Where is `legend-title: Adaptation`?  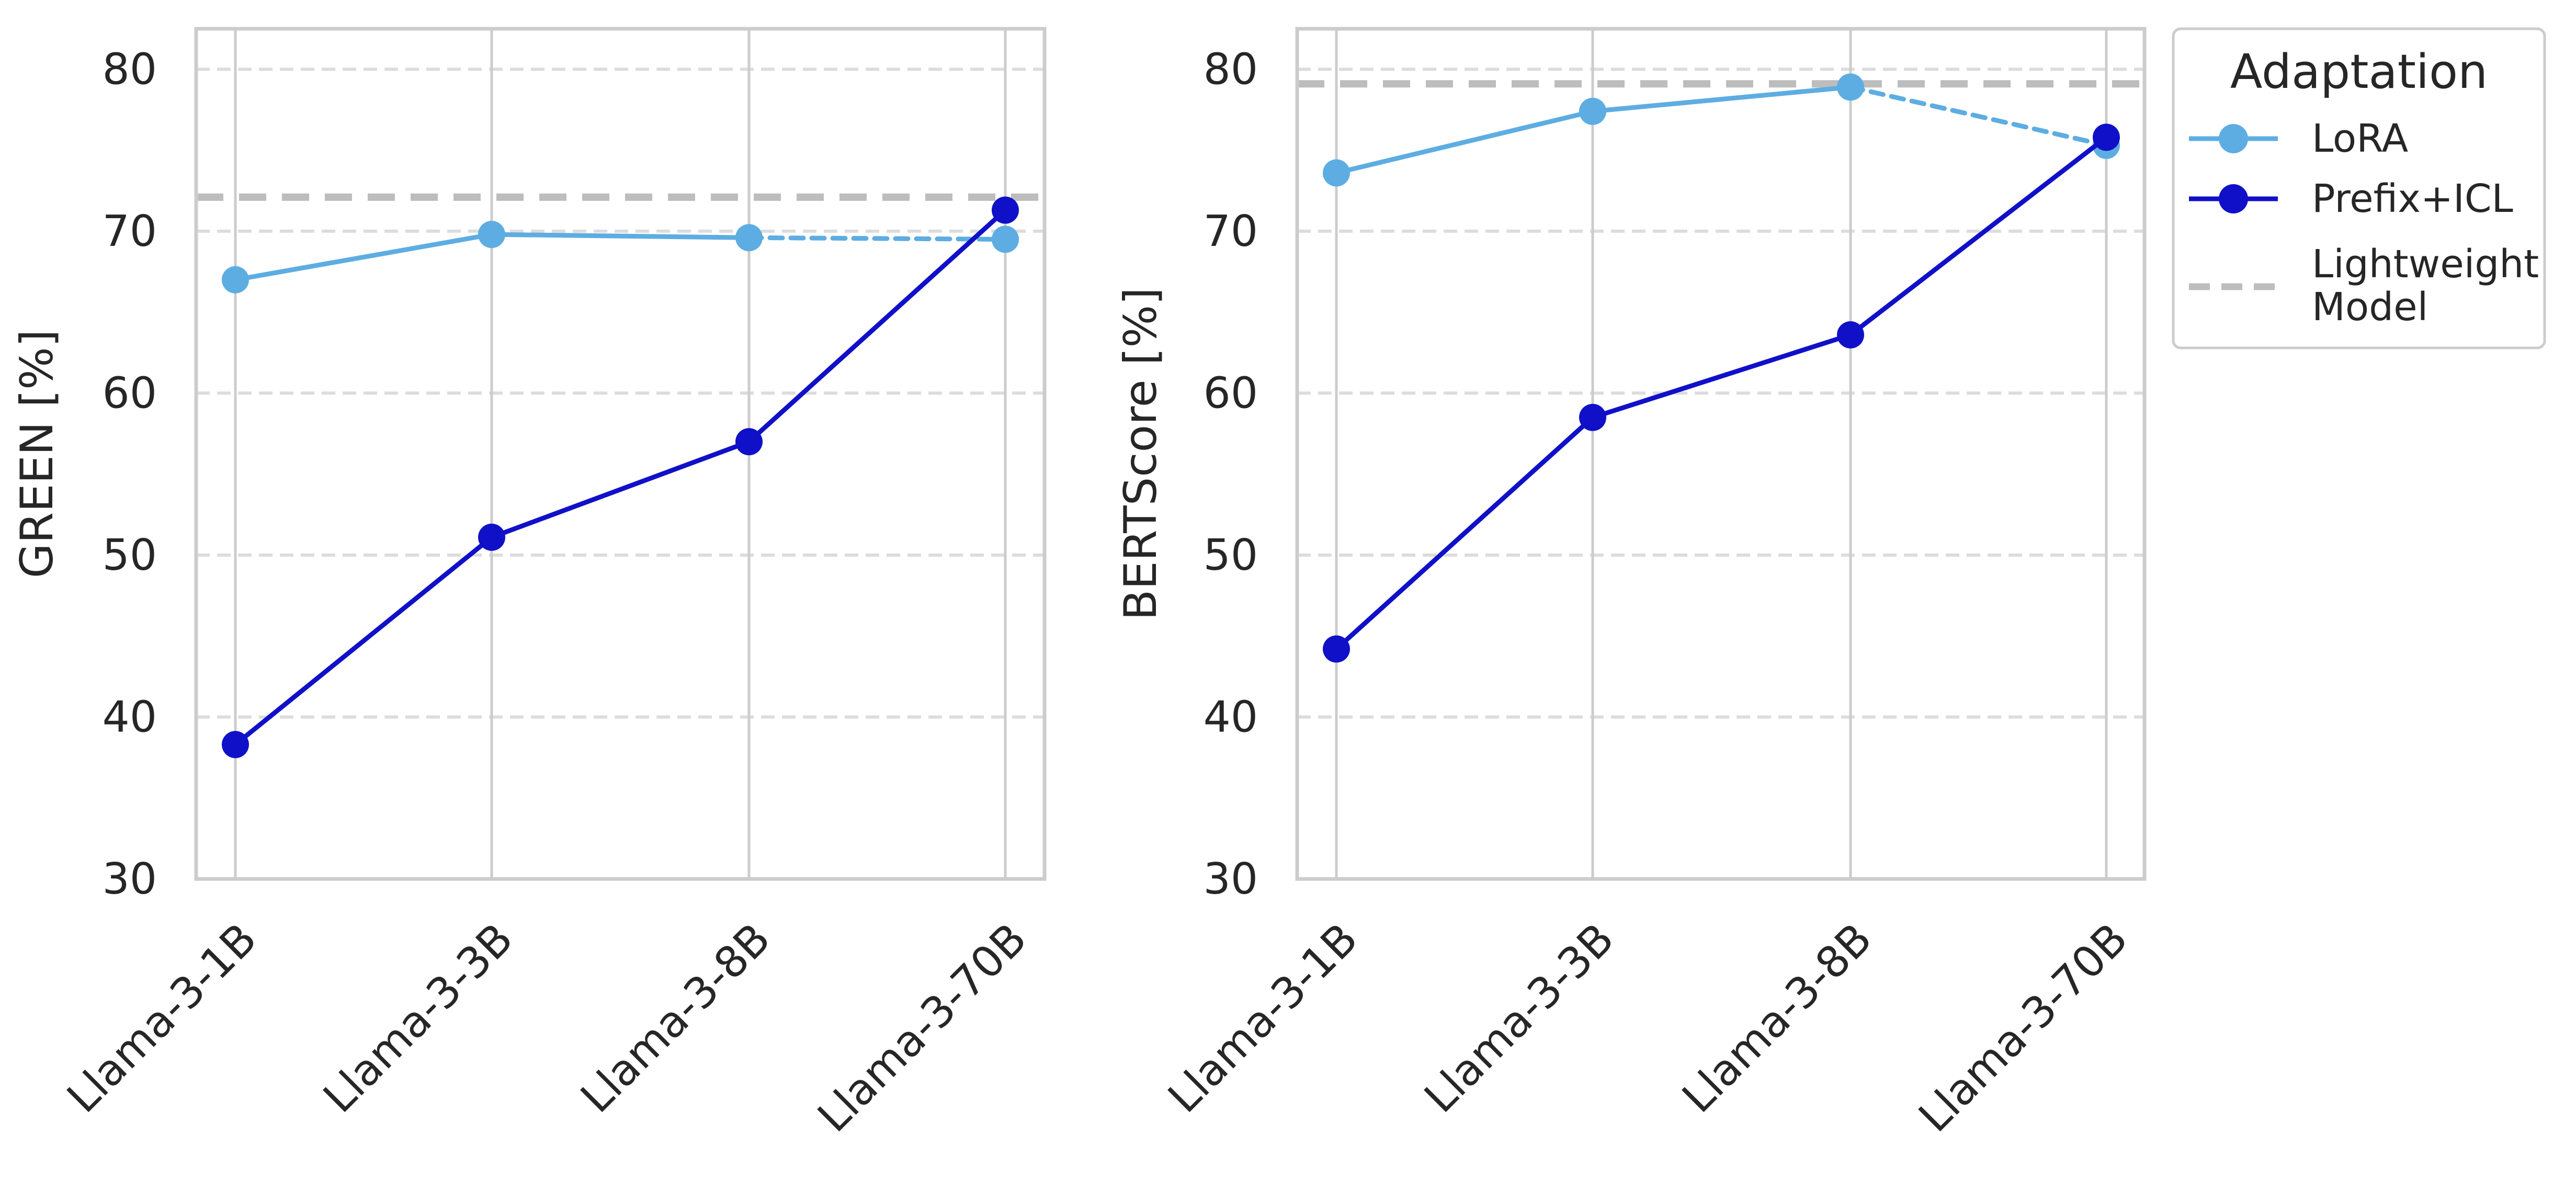 legend-title: Adaptation is located at coordinates (2359, 71).